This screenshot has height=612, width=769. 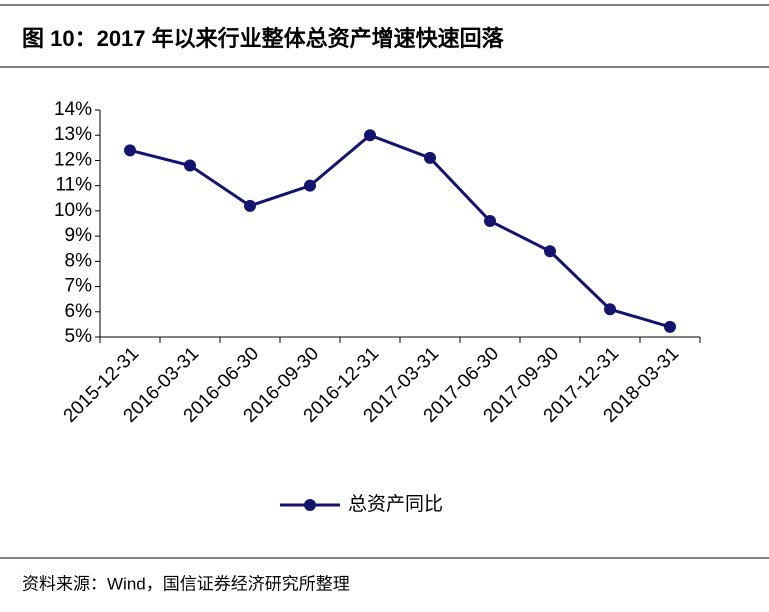 What do you see at coordinates (79, 311) in the screenshot?
I see `y-tick-label: 6%` at bounding box center [79, 311].